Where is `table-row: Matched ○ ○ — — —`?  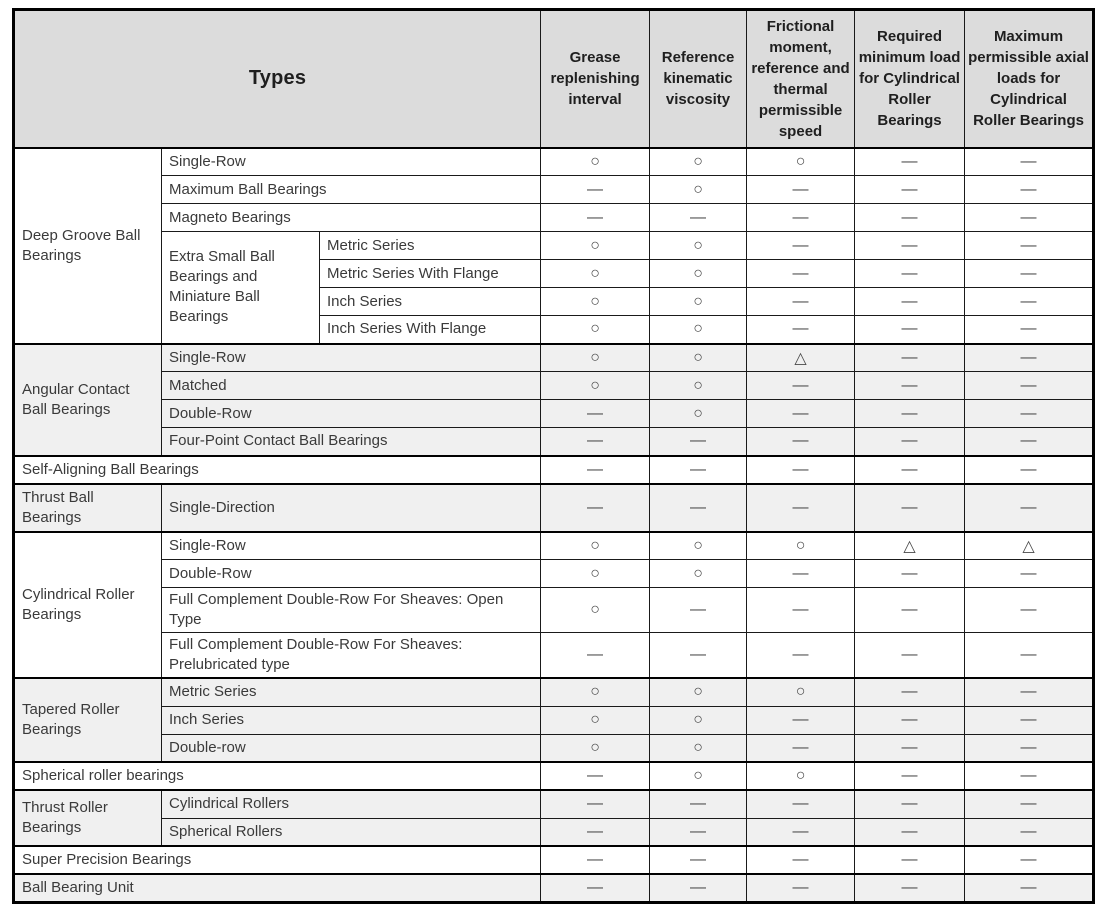 table-row: Matched ○ ○ — — — is located at coordinates (554, 385).